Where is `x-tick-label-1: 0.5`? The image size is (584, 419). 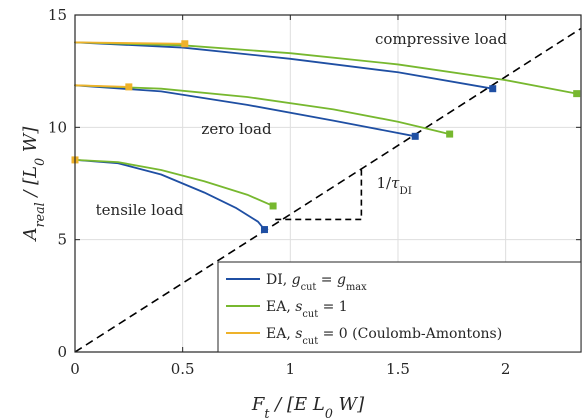 x-tick-label-1: 0.5 is located at coordinates (183, 369).